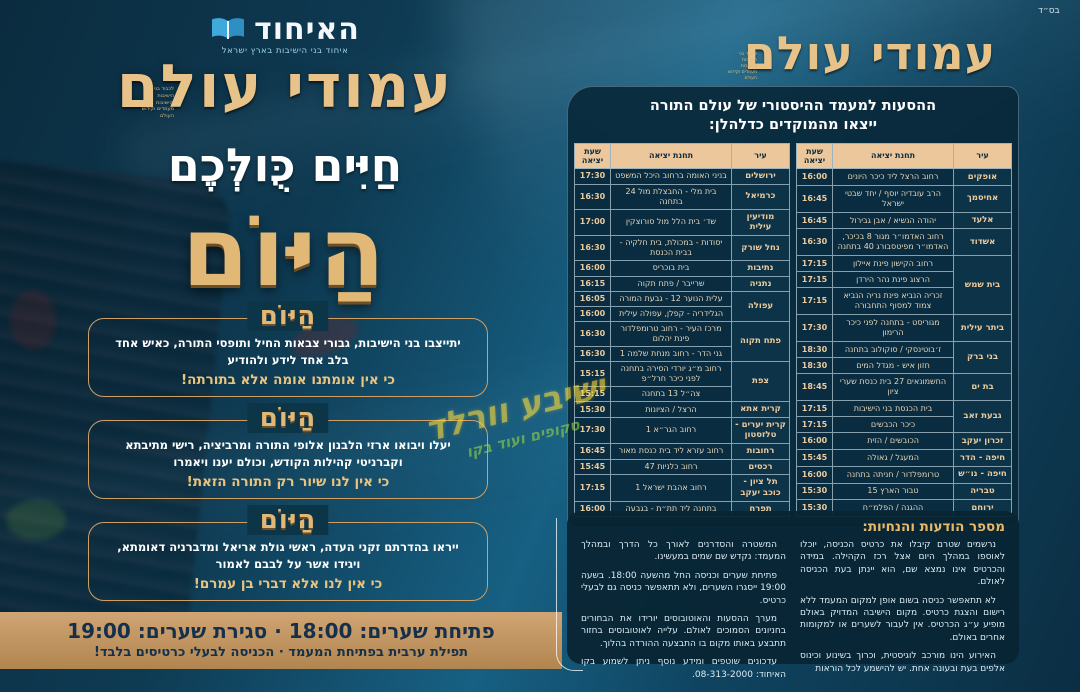 Image resolution: width=1080 pixels, height=692 pixels. Describe the element at coordinates (904, 285) in the screenshot. I see `table-row: בית שמש רחוב הקישון פינת איילון 17:15` at that location.